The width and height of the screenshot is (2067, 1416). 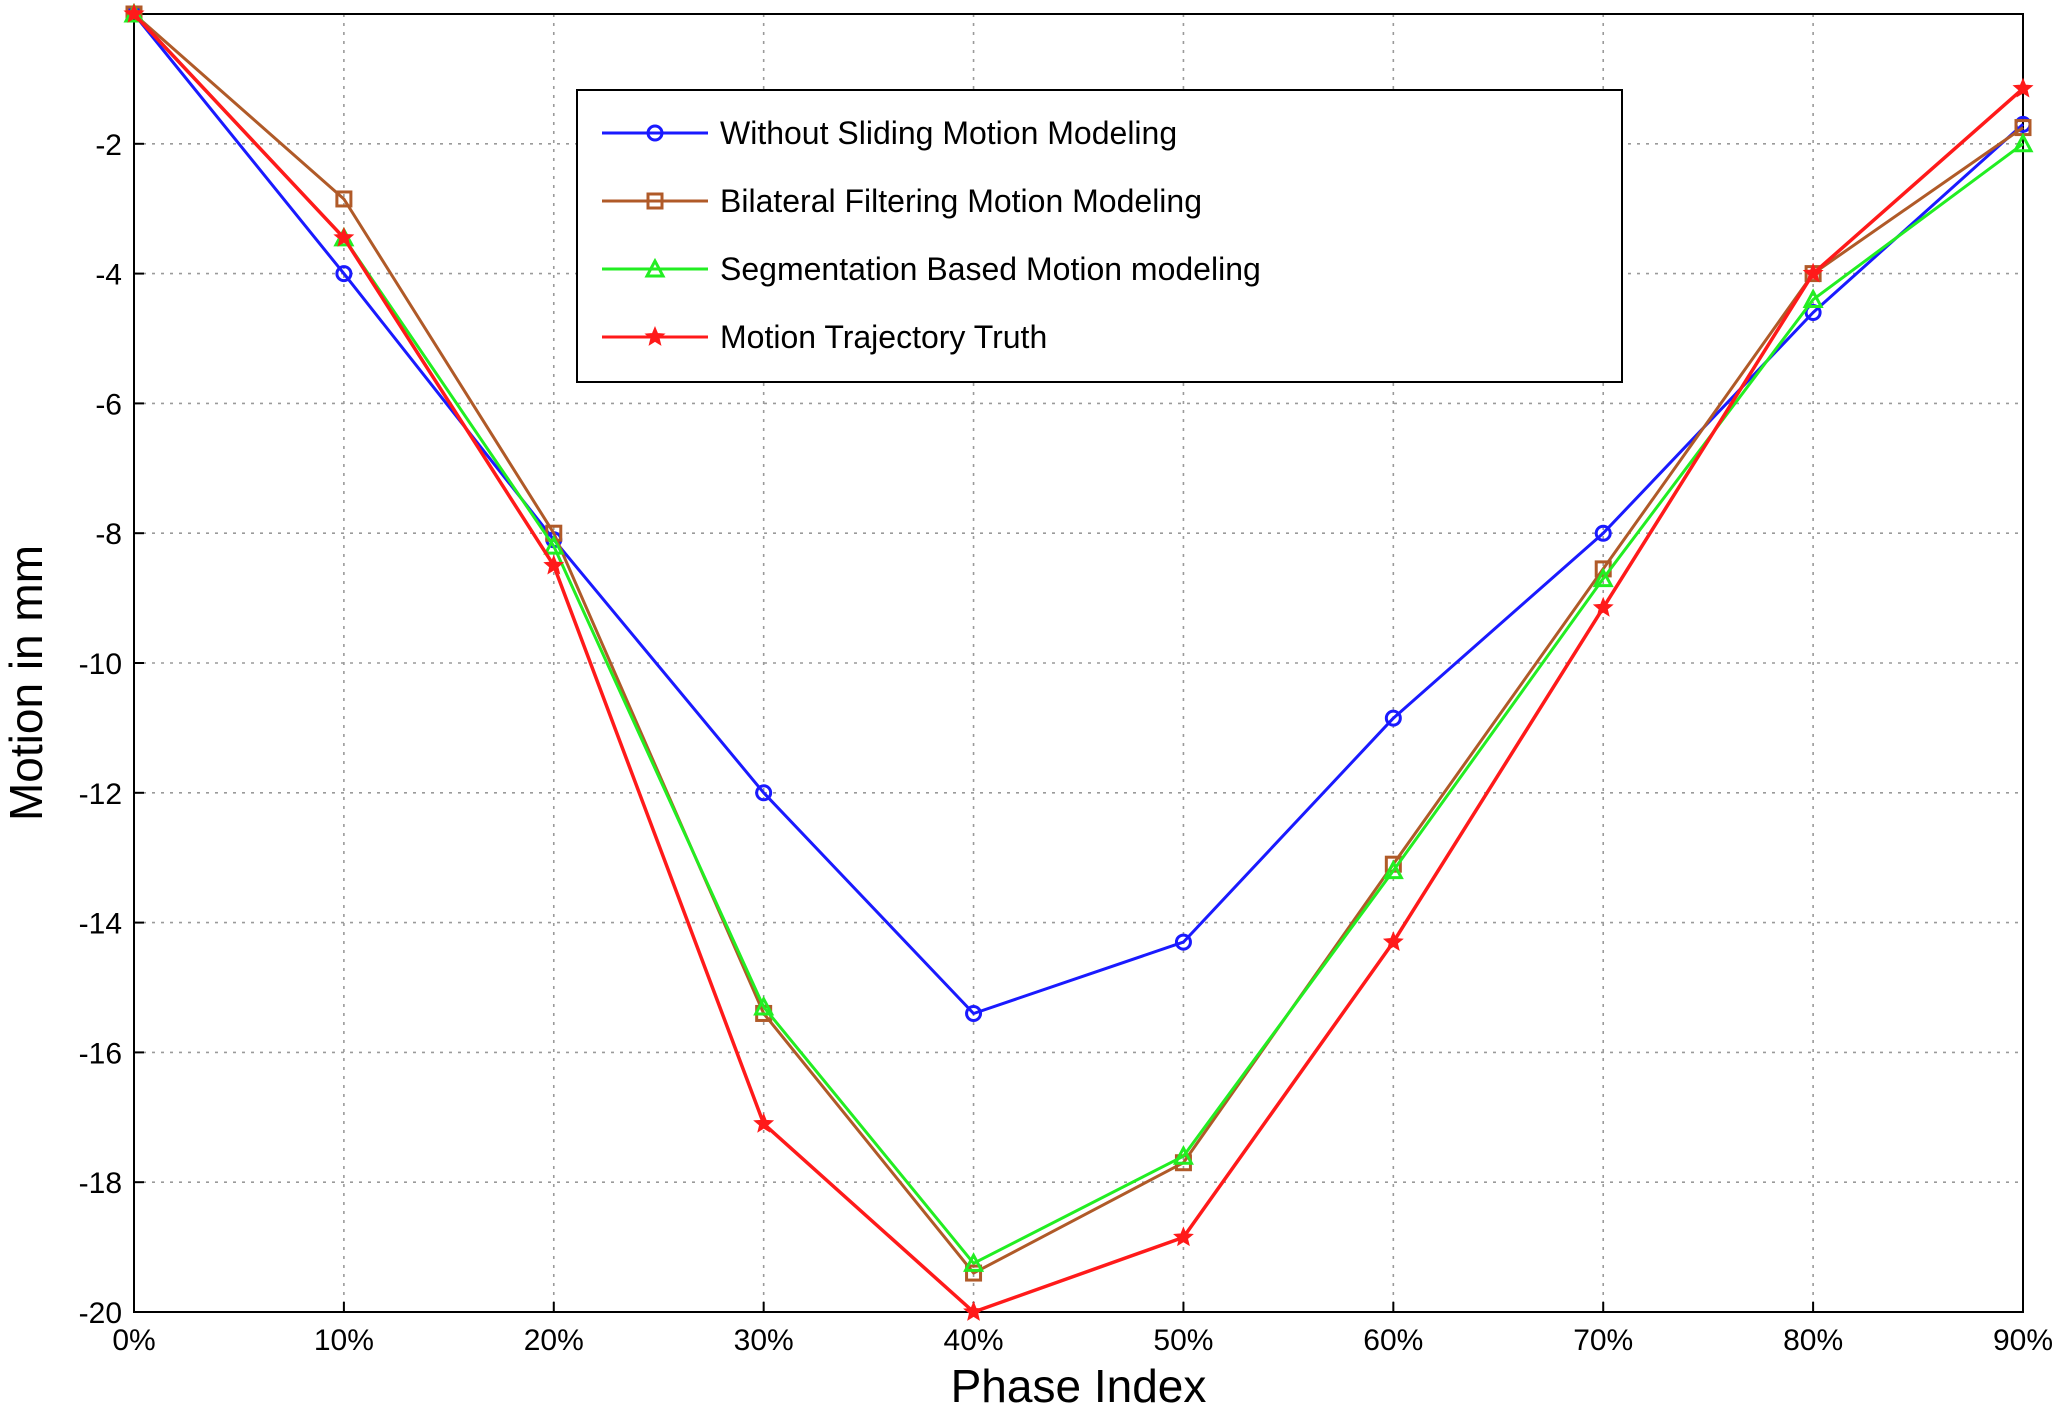 I want to click on x-tick-label: 10%, so click(x=344, y=1340).